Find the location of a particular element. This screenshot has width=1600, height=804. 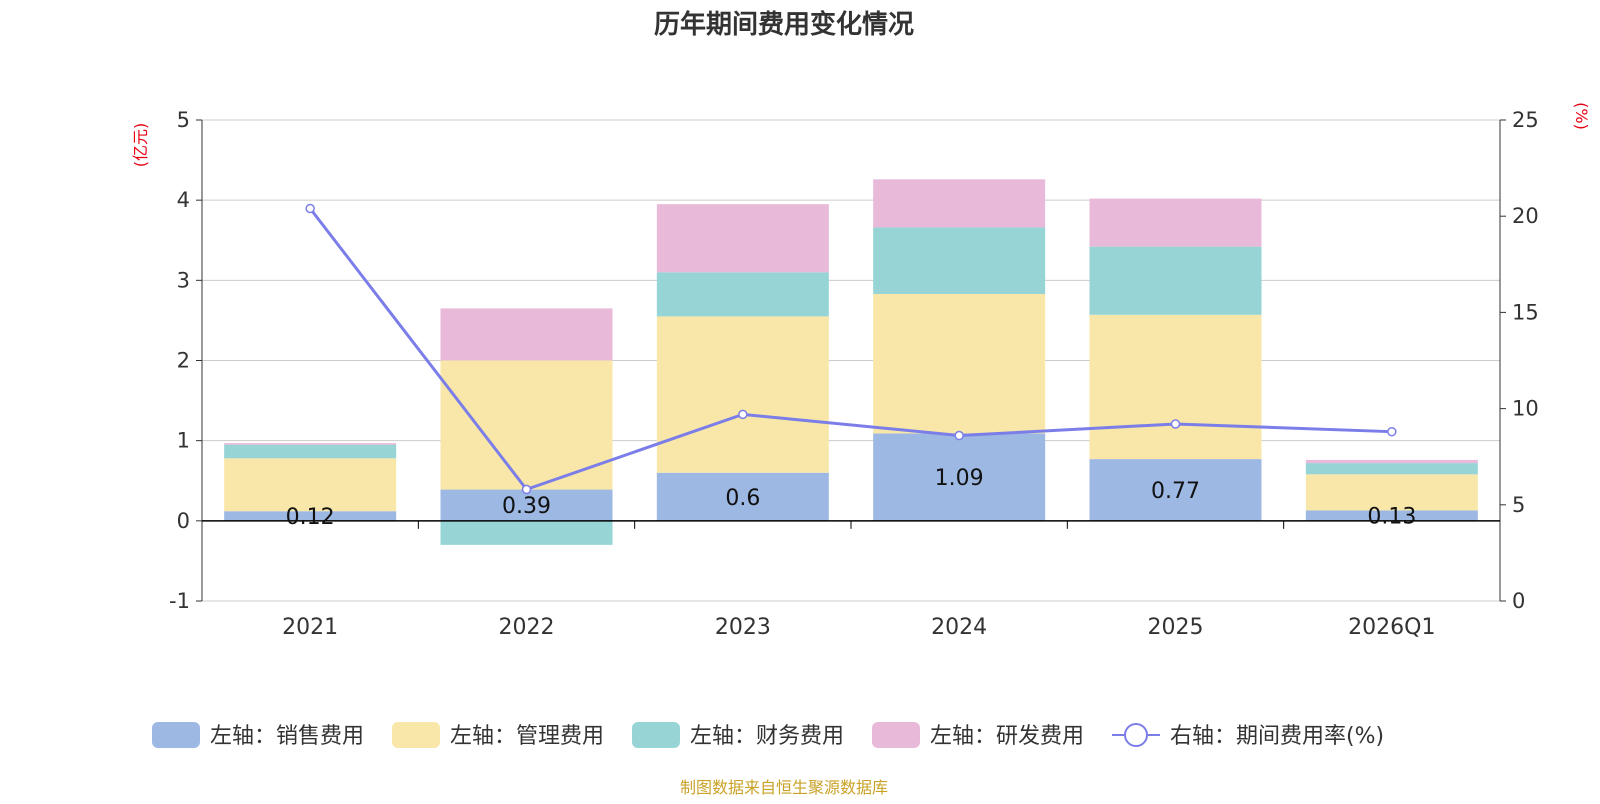

legend-item: 左轴：销售费用 is located at coordinates (258, 735).